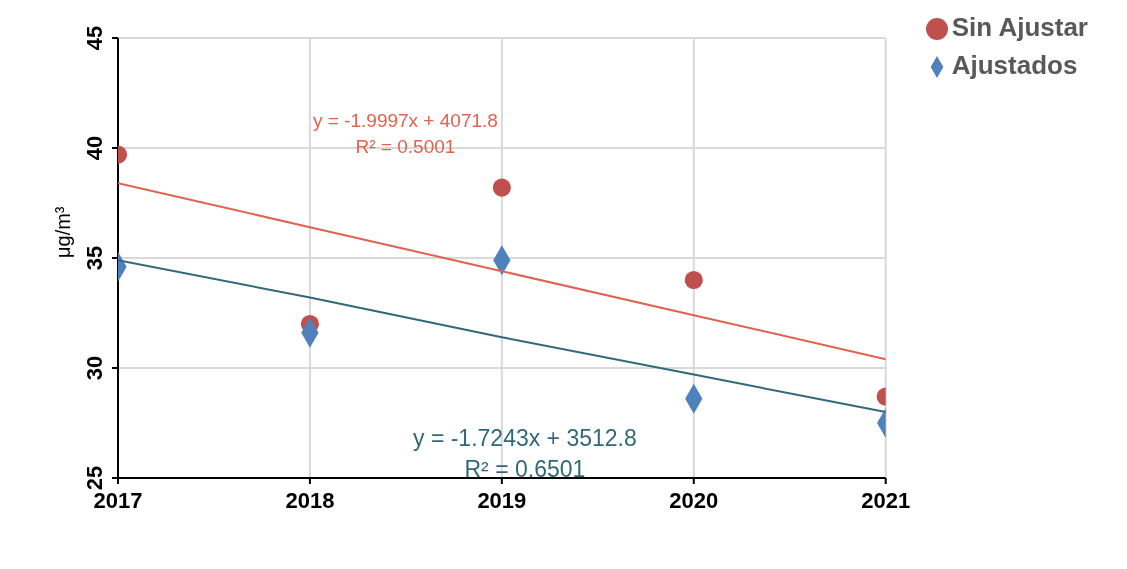 Image resolution: width=1127 pixels, height=569 pixels. I want to click on x-tick-label: 2018, so click(310, 500).